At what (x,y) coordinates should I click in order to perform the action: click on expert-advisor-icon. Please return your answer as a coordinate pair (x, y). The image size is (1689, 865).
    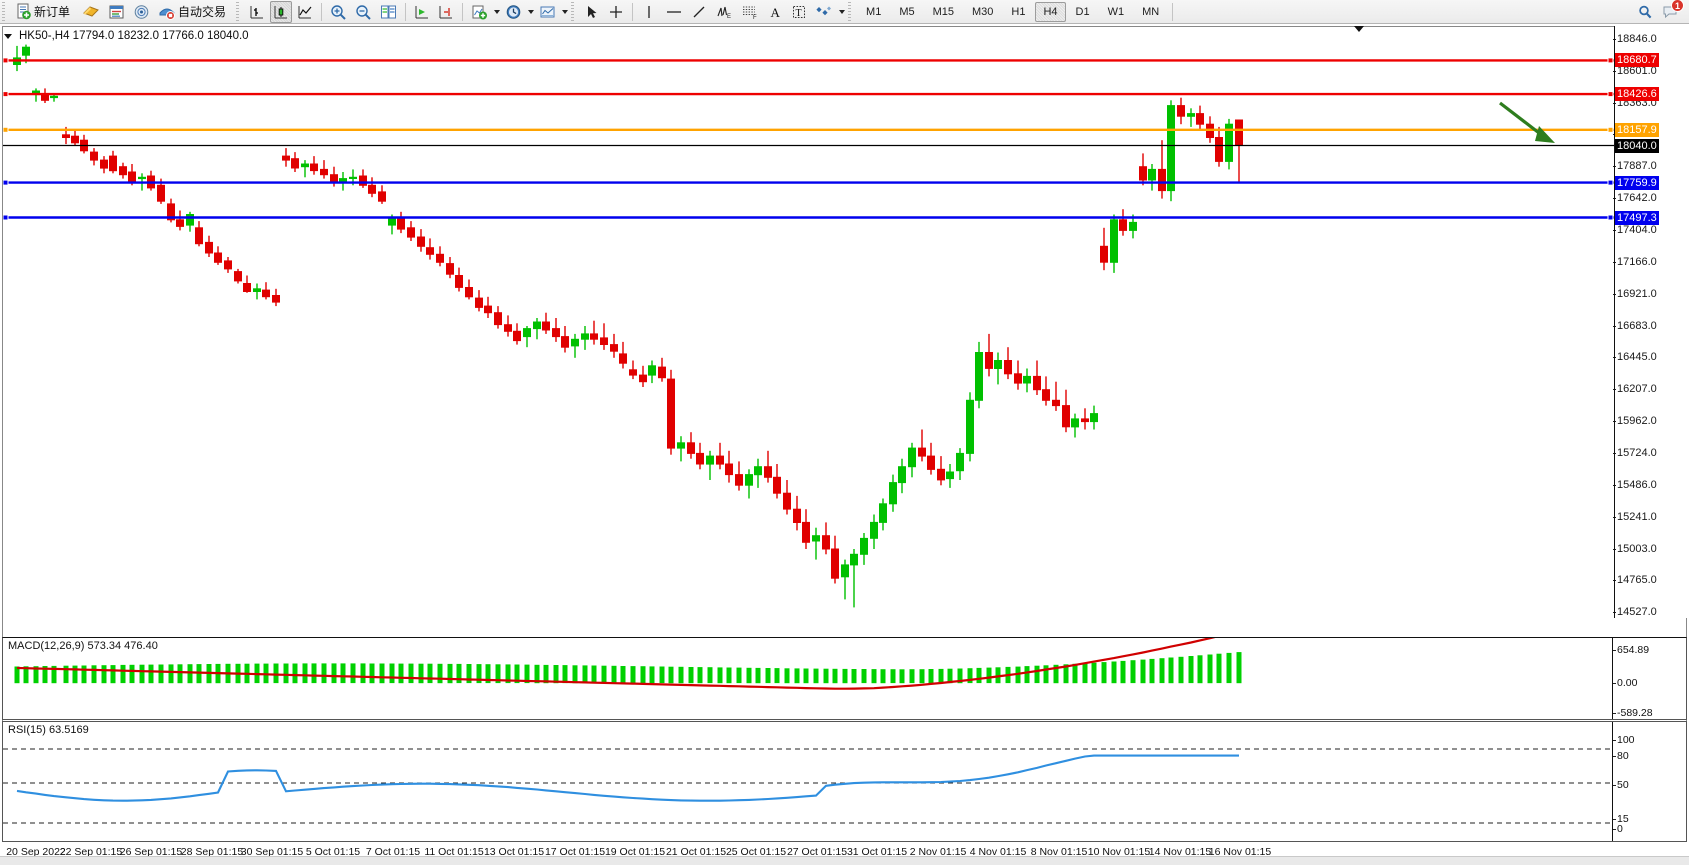
    Looking at the image, I should click on (91, 11).